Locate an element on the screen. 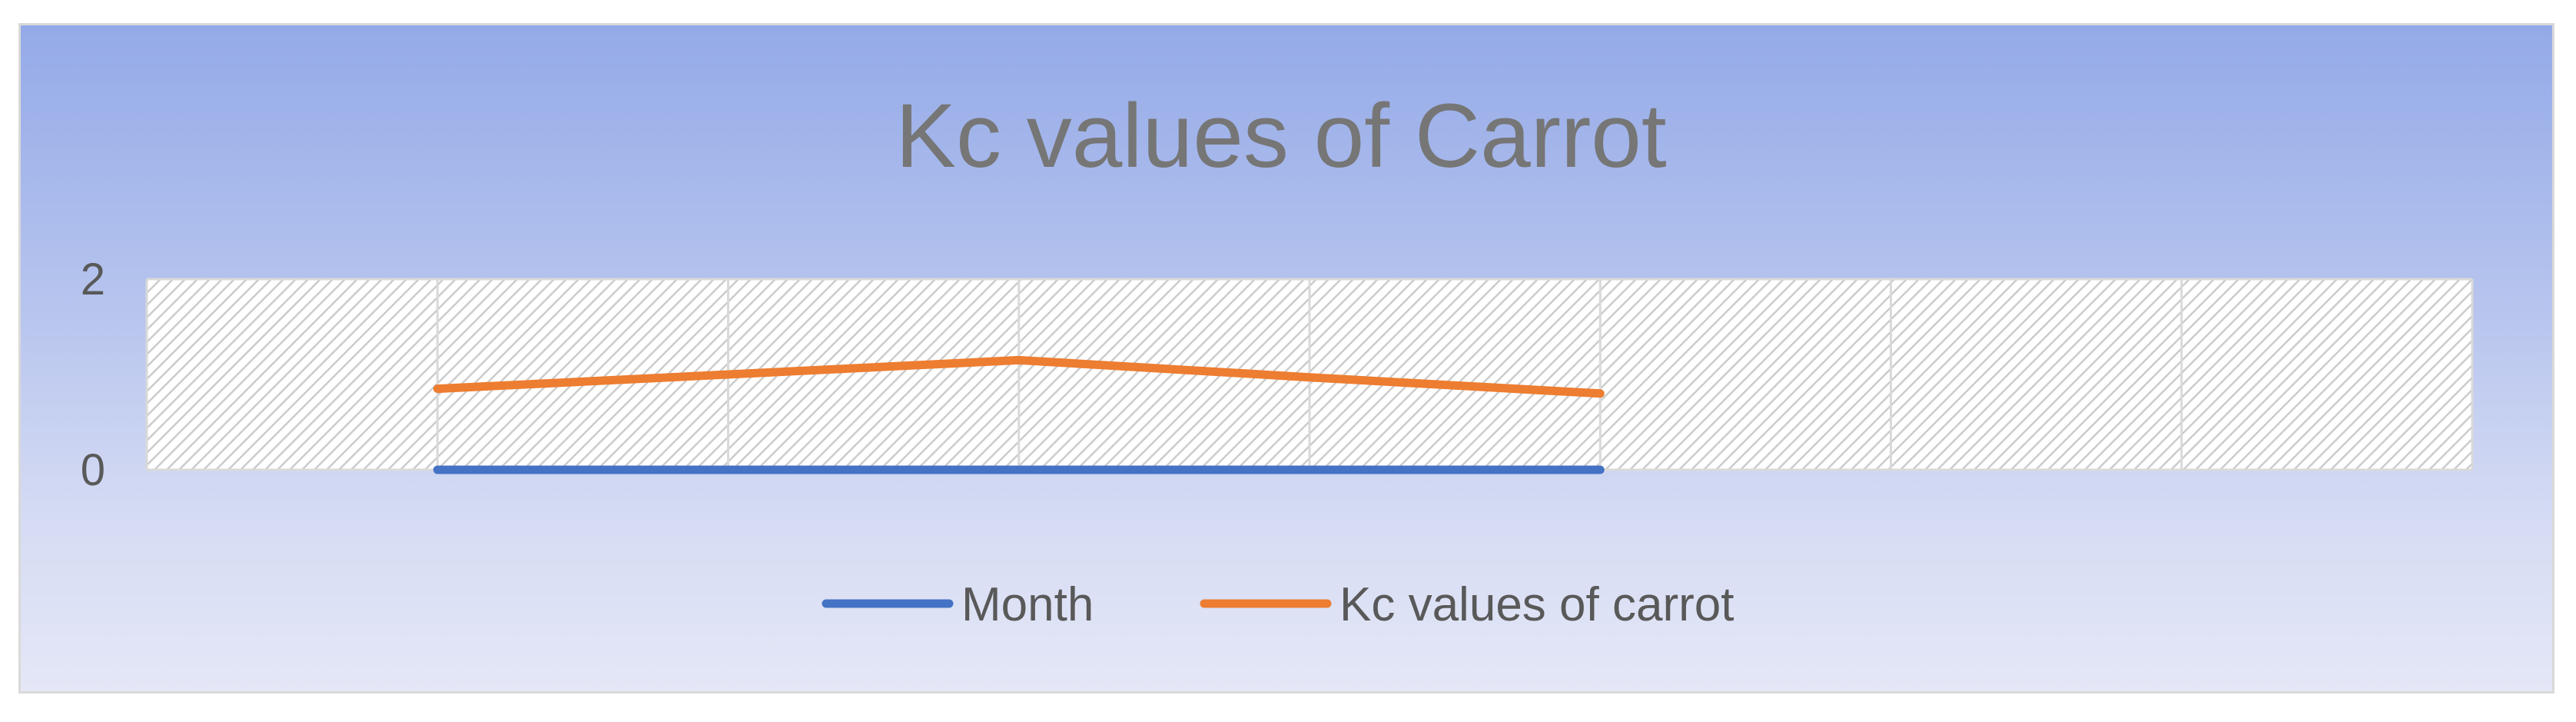 The height and width of the screenshot is (722, 2576). y-tick-label: 0 is located at coordinates (93, 470).